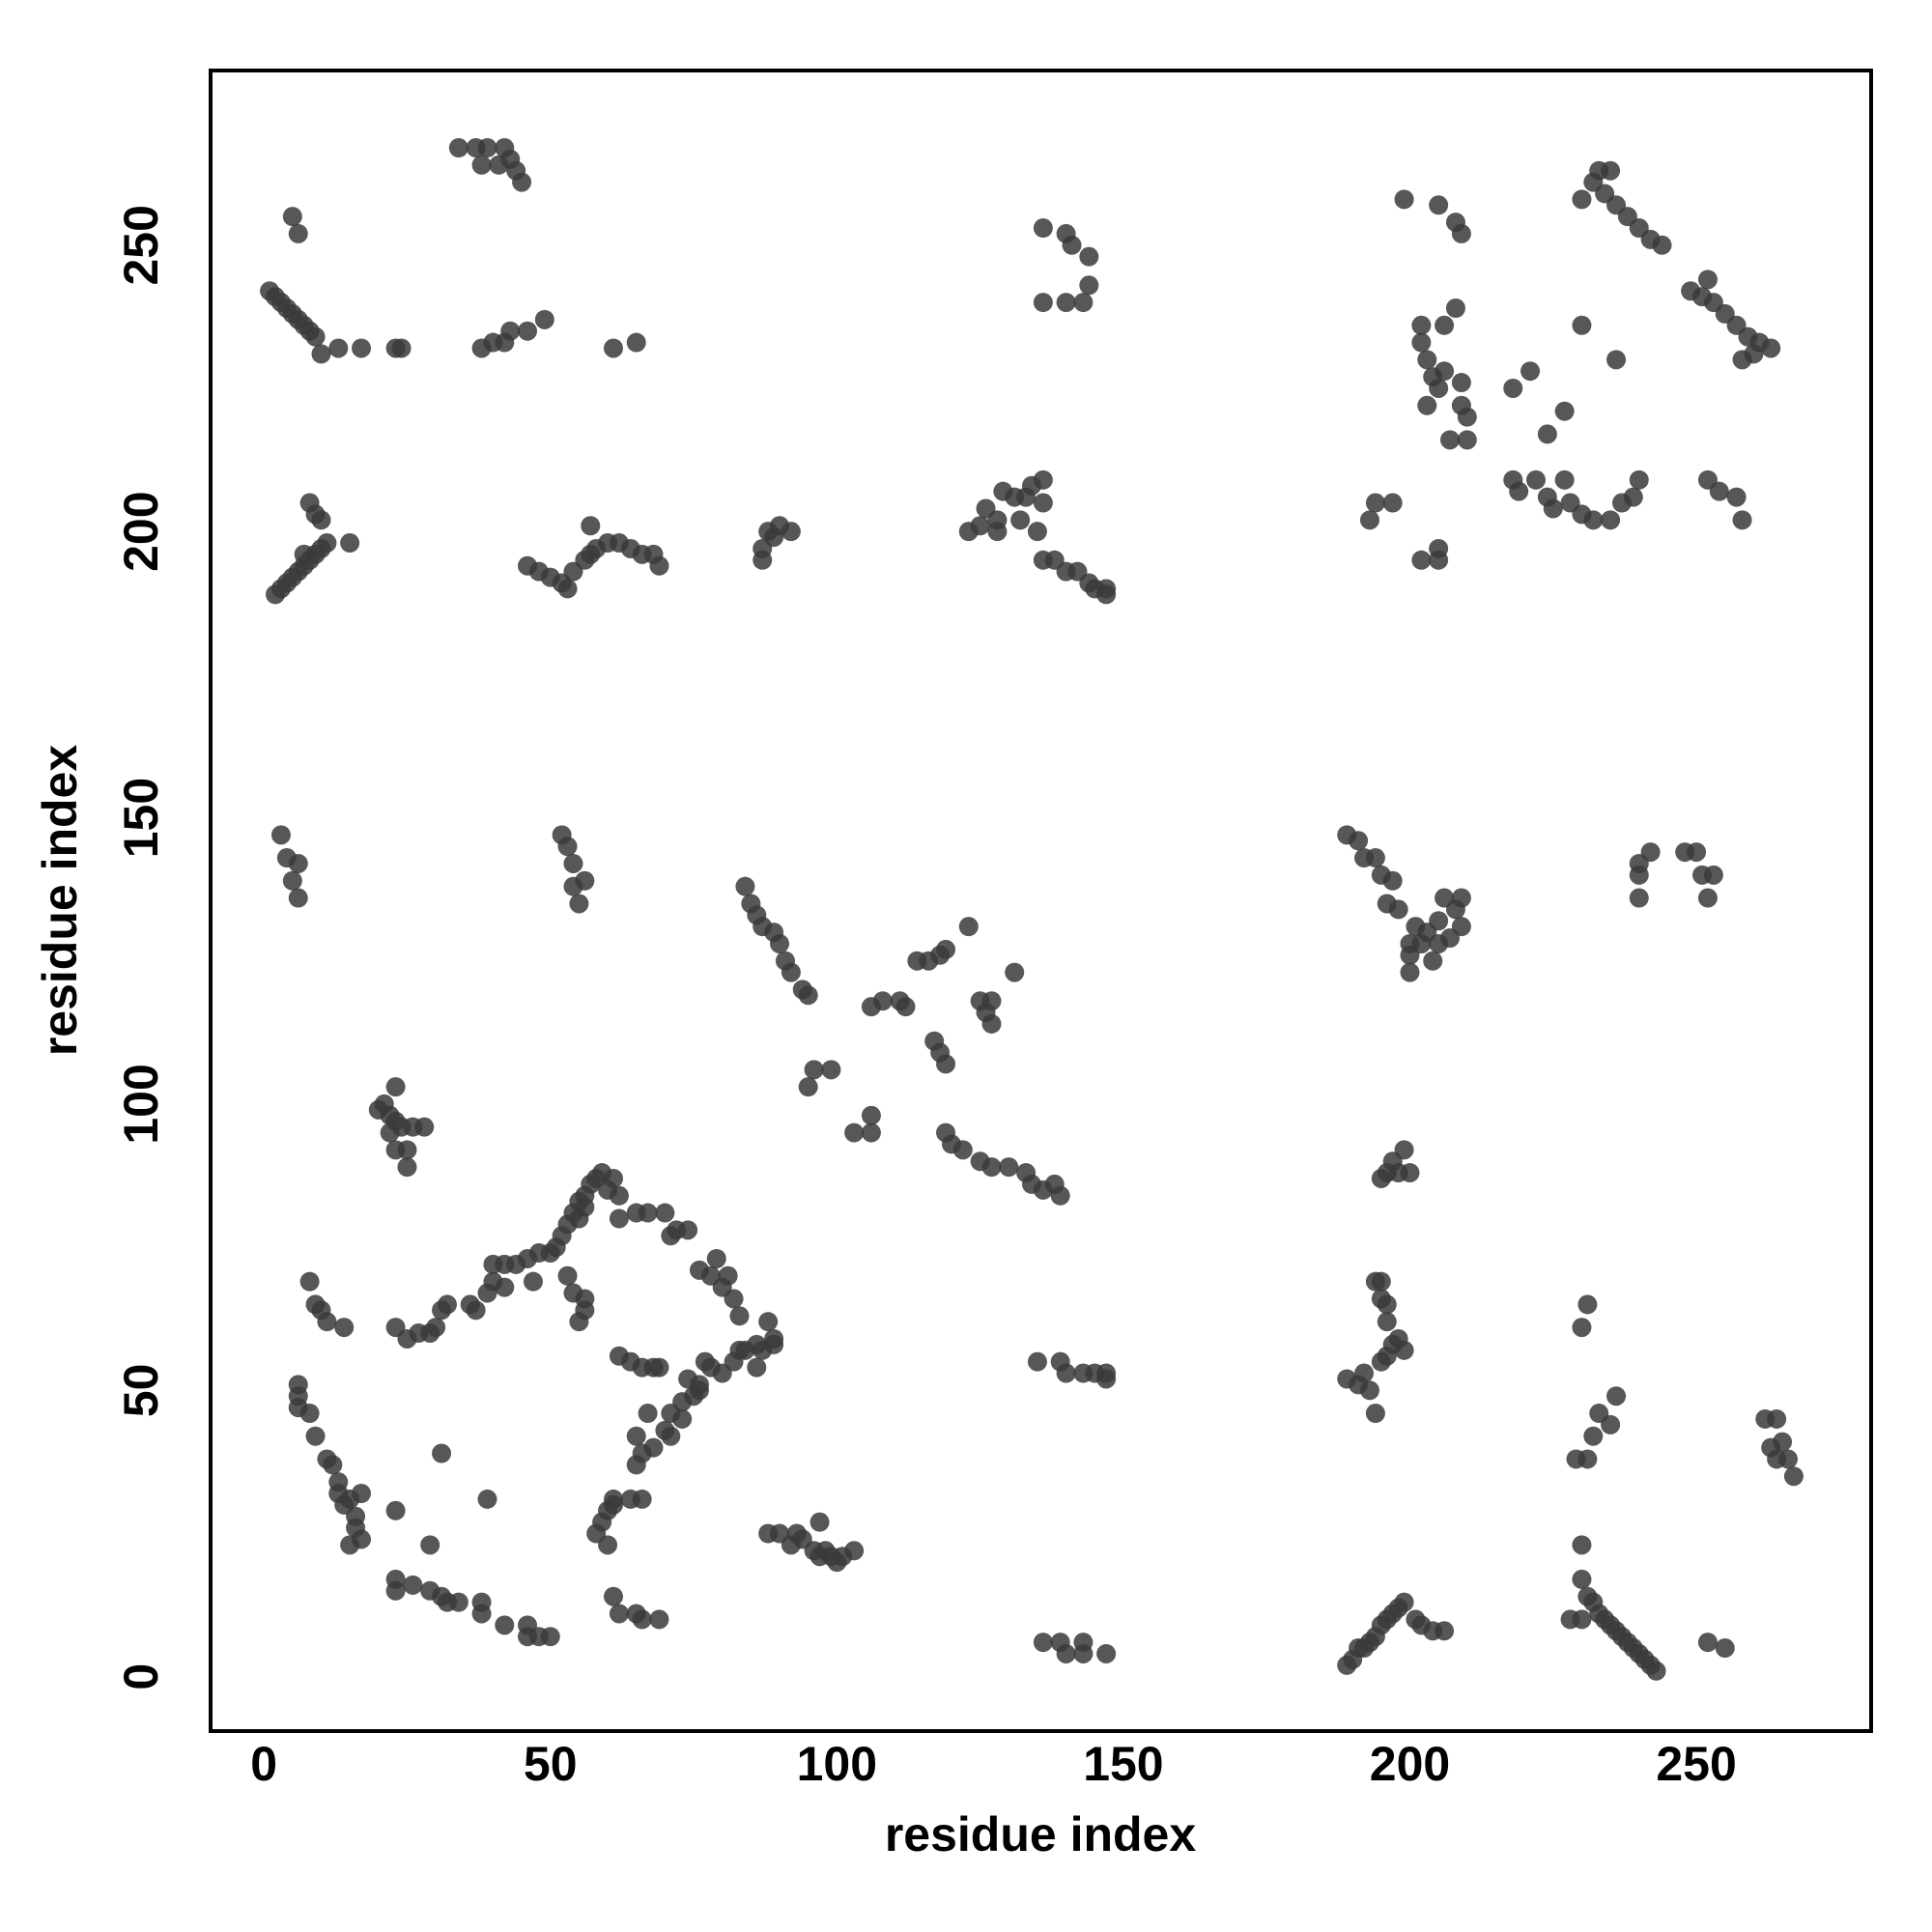 This screenshot has height=1932, width=1932. Describe the element at coordinates (141, 818) in the screenshot. I see `y-tick-label: 150` at that location.